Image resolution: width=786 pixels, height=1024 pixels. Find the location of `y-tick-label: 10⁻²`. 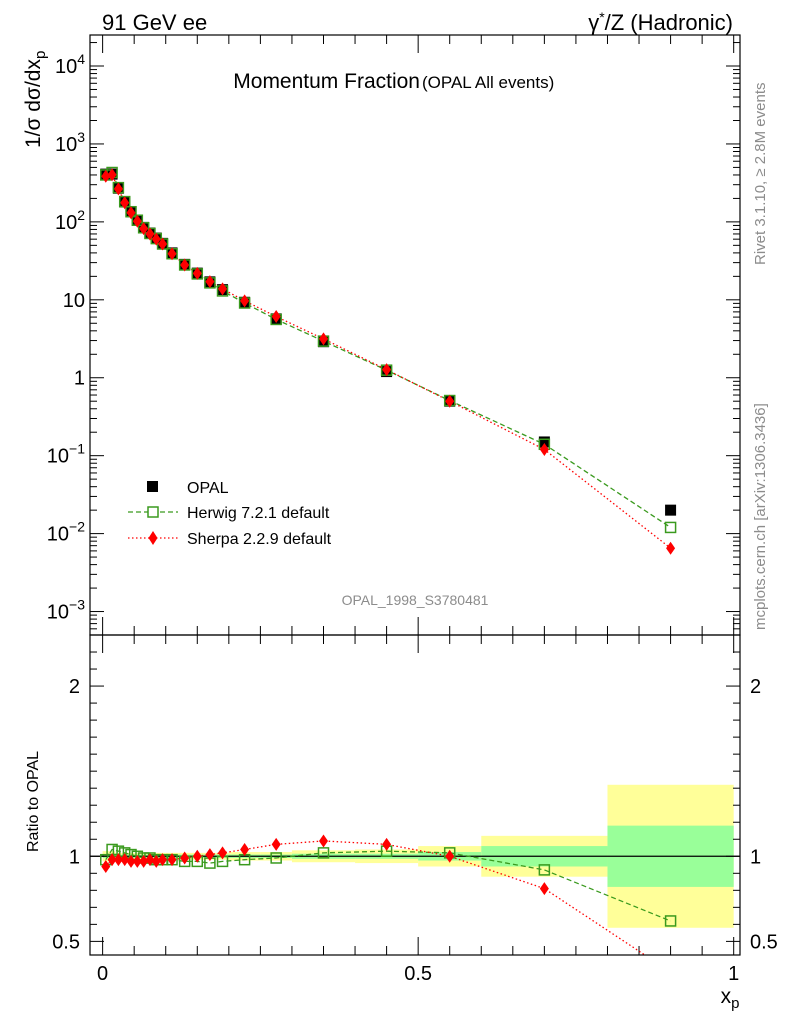

y-tick-label: 10⁻² is located at coordinates (66, 532).